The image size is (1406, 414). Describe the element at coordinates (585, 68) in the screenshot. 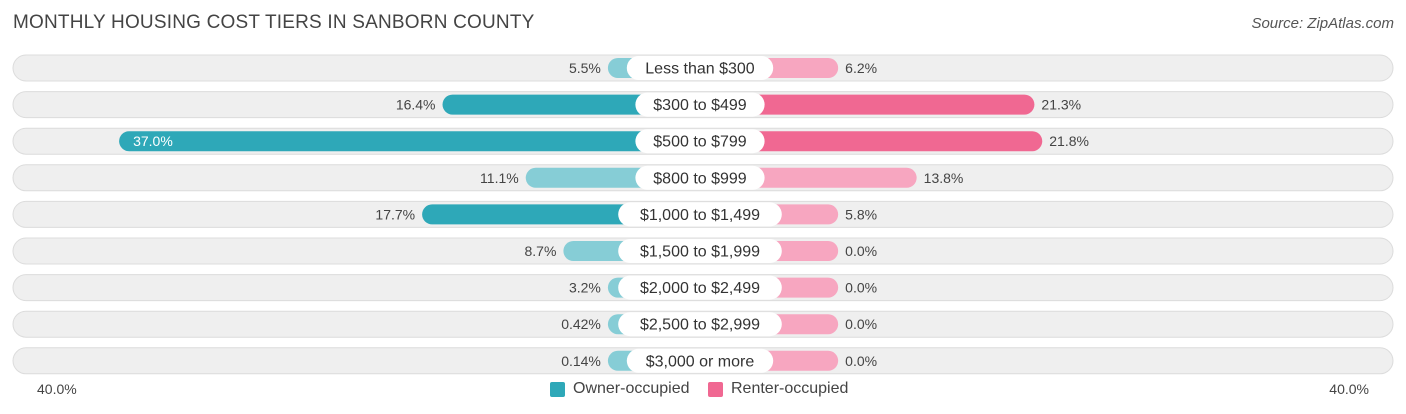

I see `owner-value-label: 5.5%` at that location.